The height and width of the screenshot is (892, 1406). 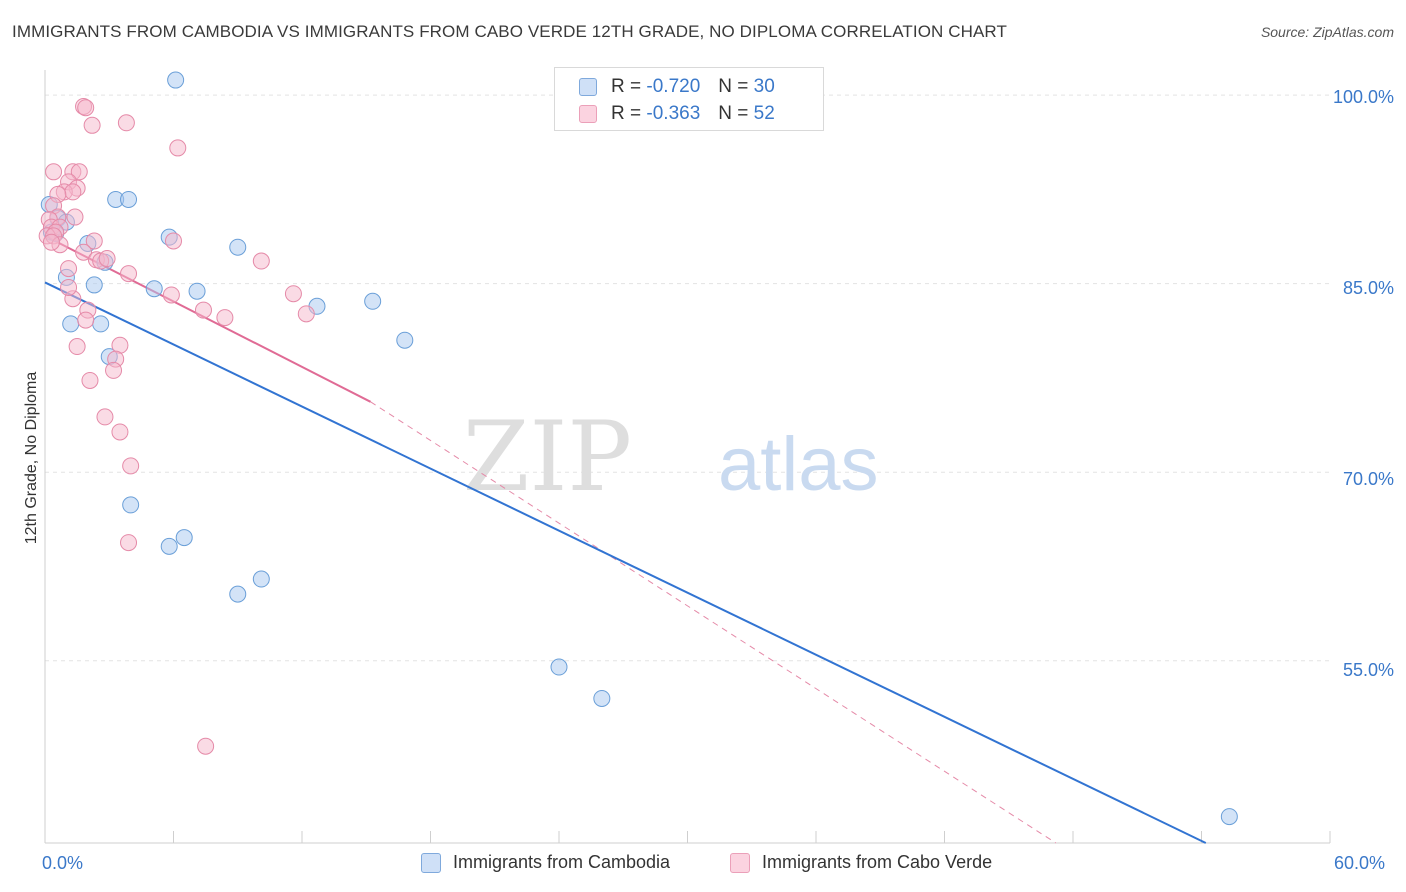 I want to click on legend-item-cabo-verde: Immigrants from Cabo Verde, so click(x=861, y=862).